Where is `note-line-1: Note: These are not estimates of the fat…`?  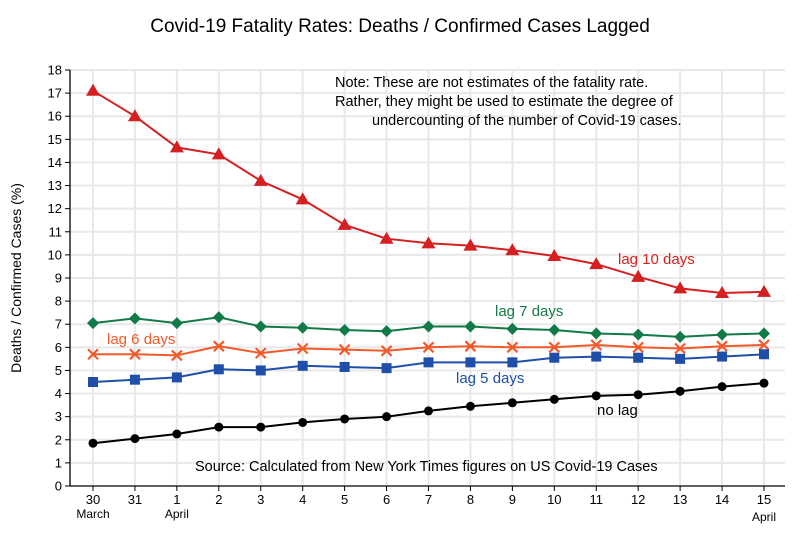
note-line-1: Note: These are not estimates of the fat… is located at coordinates (491, 83).